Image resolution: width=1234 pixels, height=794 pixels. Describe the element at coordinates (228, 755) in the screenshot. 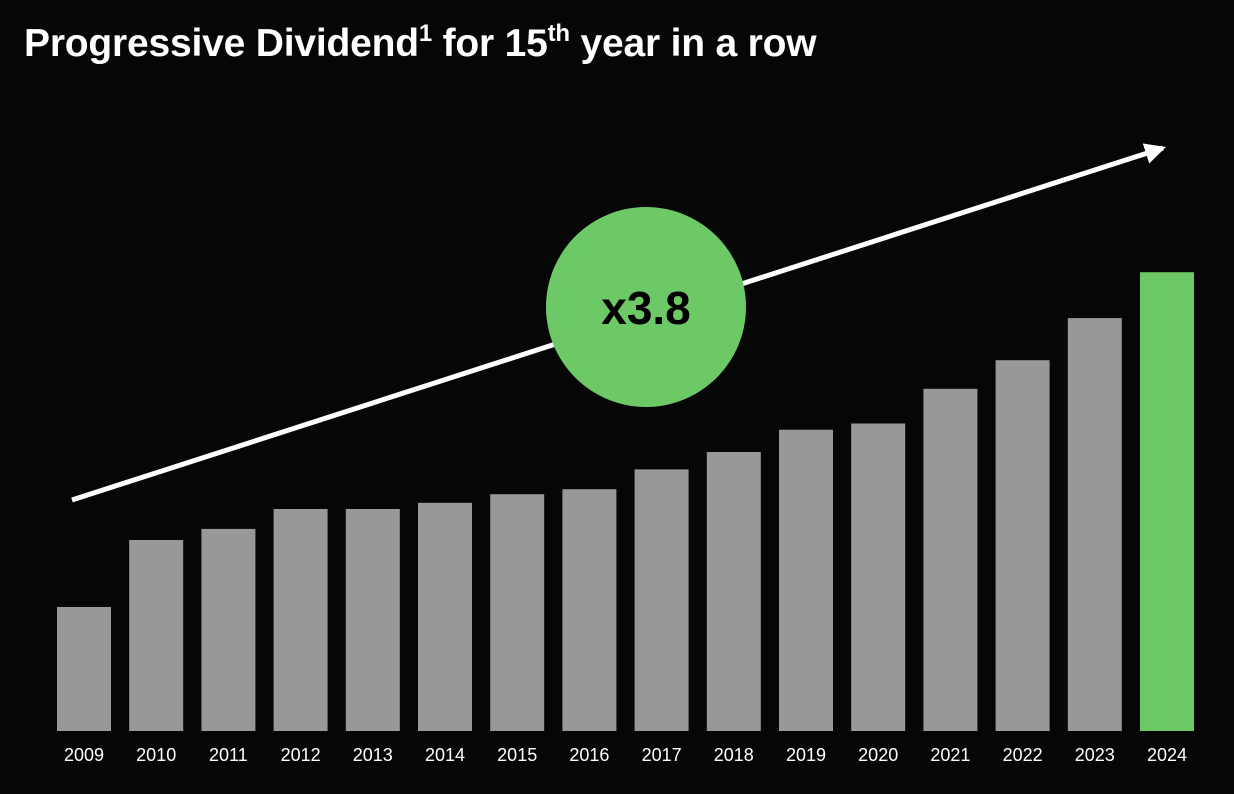

I see `x-tick-label-2011: 2011` at that location.